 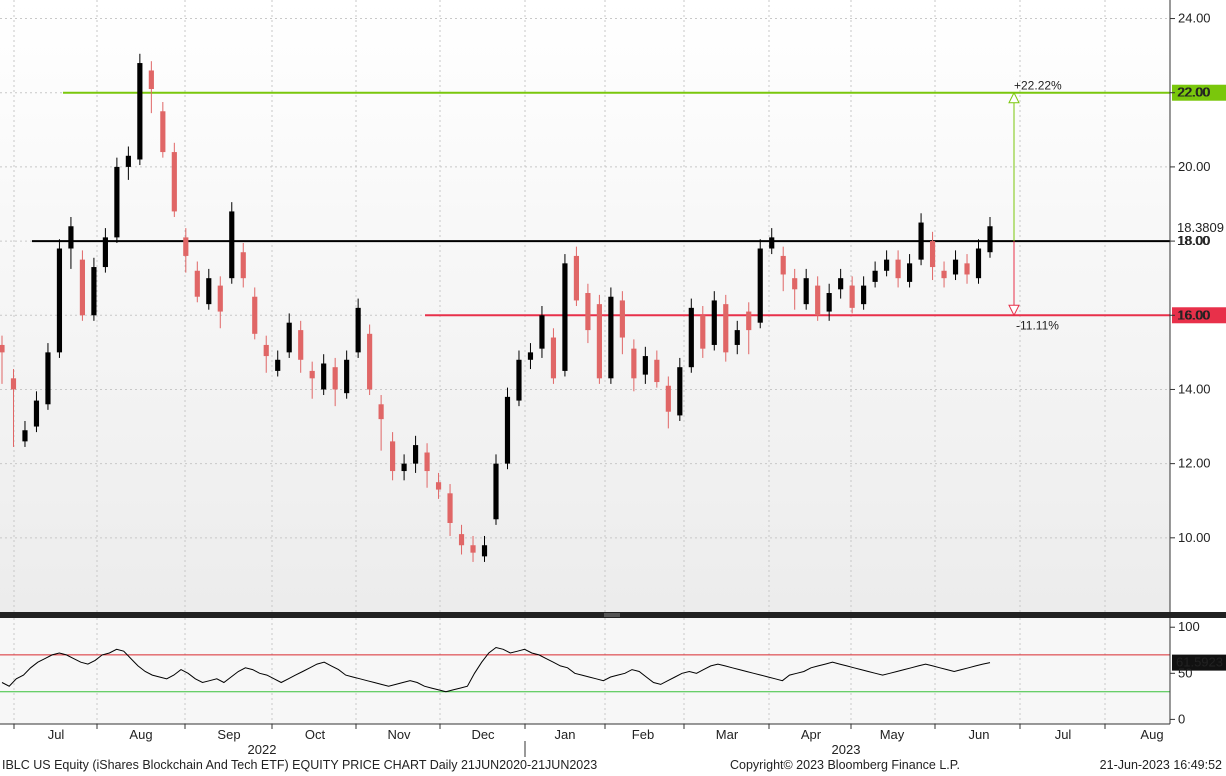 I want to click on price-tick-label: 22.00, so click(x=1194, y=92).